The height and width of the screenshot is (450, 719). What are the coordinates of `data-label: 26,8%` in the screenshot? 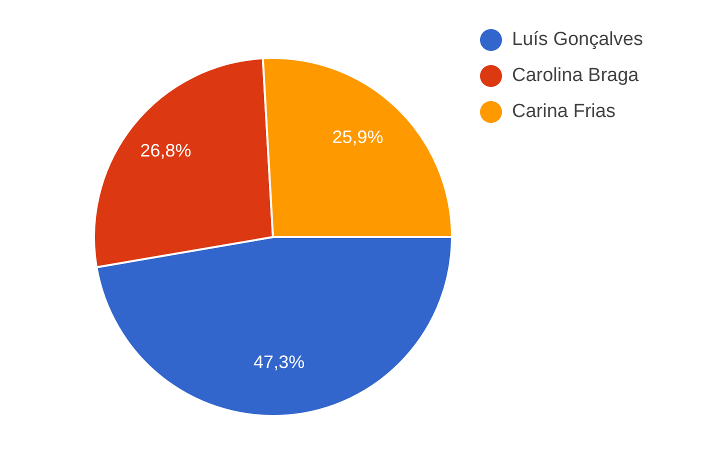 It's located at (166, 150).